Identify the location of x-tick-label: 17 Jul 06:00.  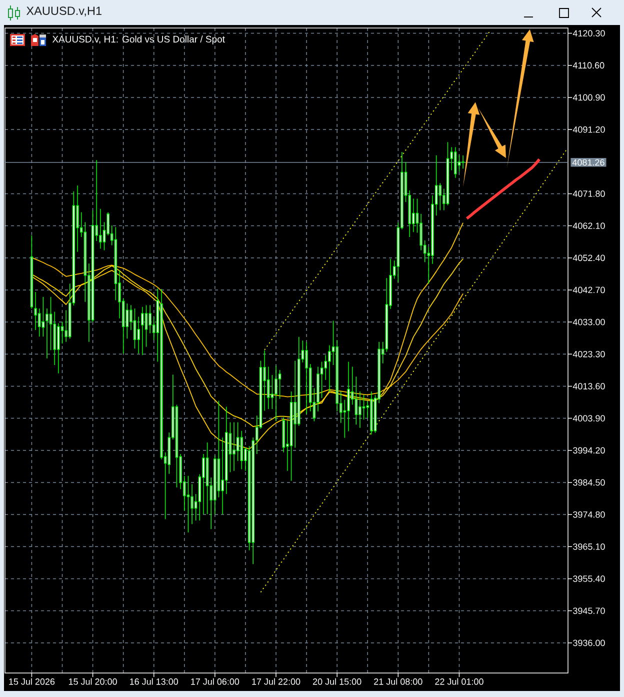
(215, 681).